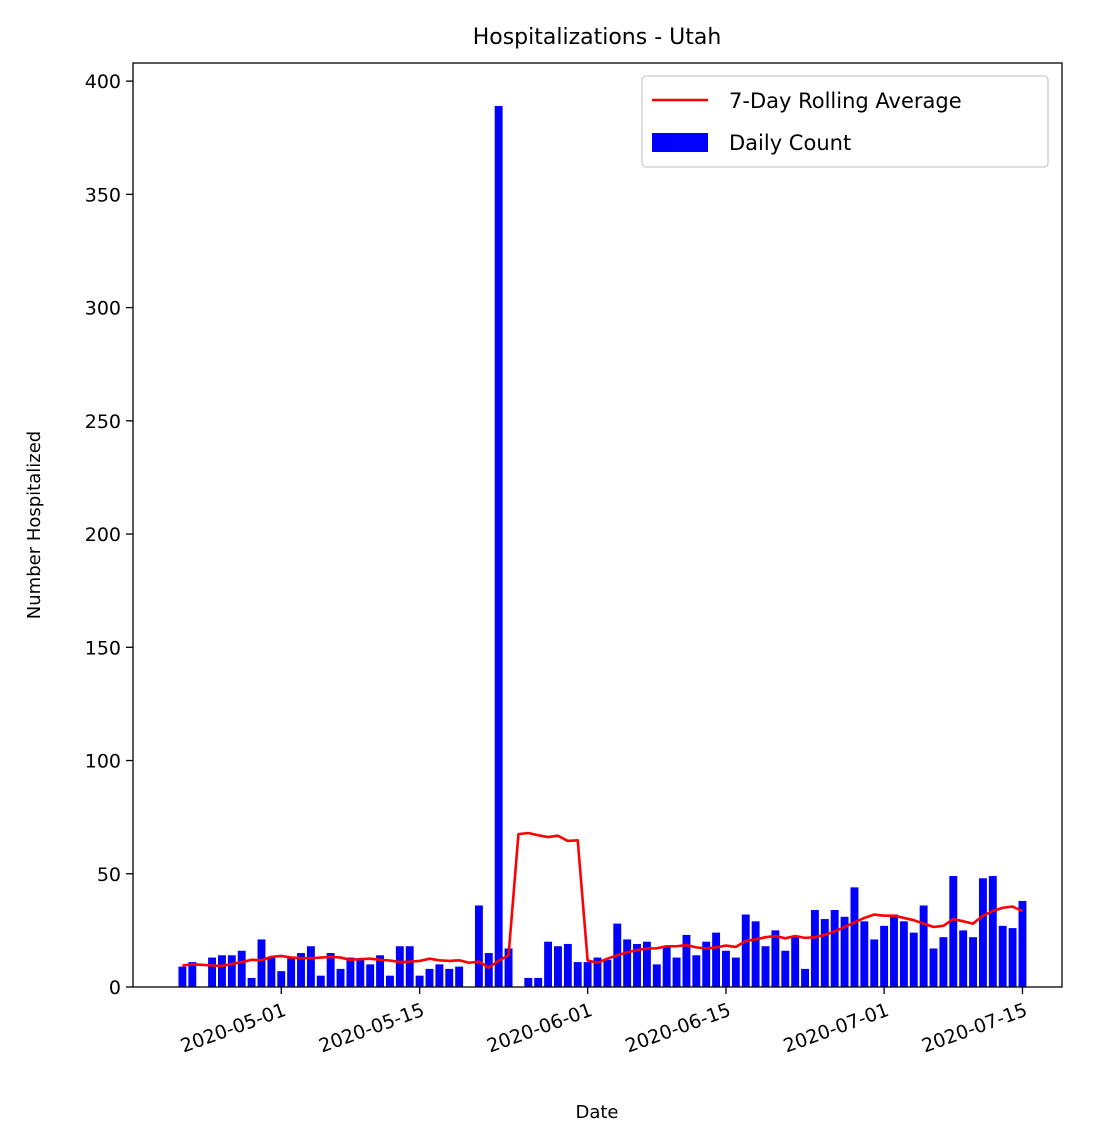 This screenshot has width=1116, height=1146. Describe the element at coordinates (103, 648) in the screenshot. I see `y-tick-label: 150` at that location.